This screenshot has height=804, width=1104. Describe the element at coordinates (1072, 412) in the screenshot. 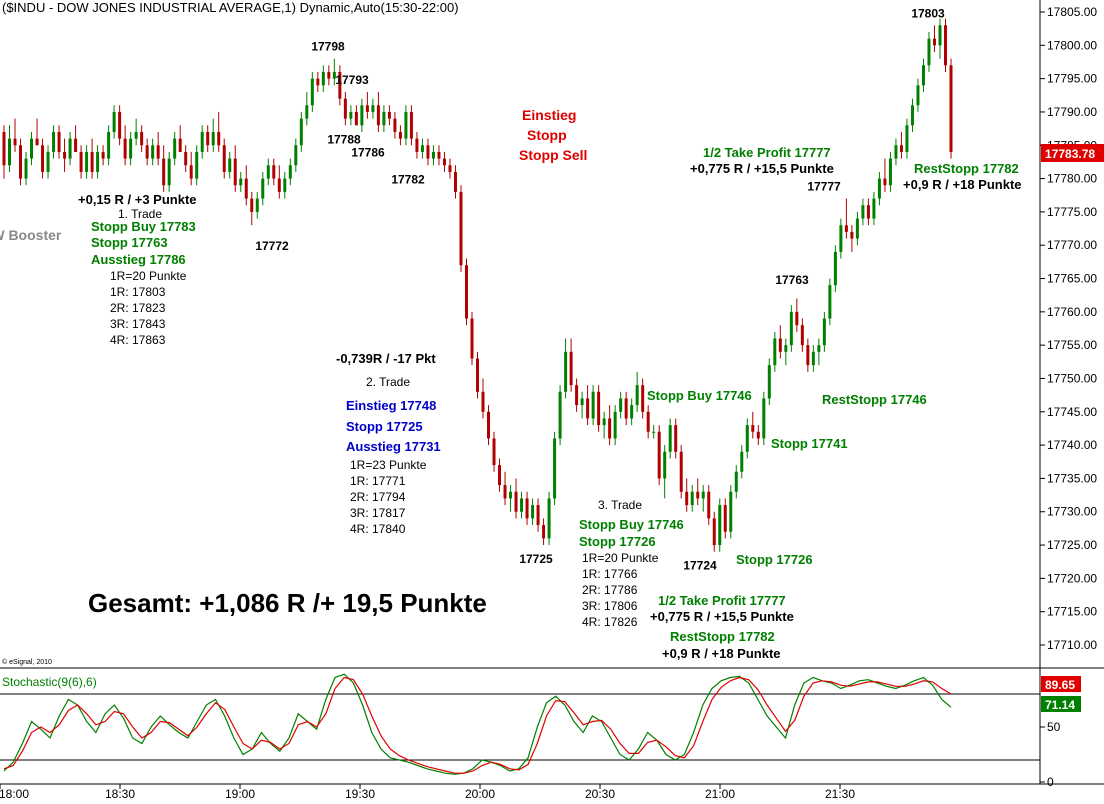

I see `price-tick-label: 17745.00` at that location.